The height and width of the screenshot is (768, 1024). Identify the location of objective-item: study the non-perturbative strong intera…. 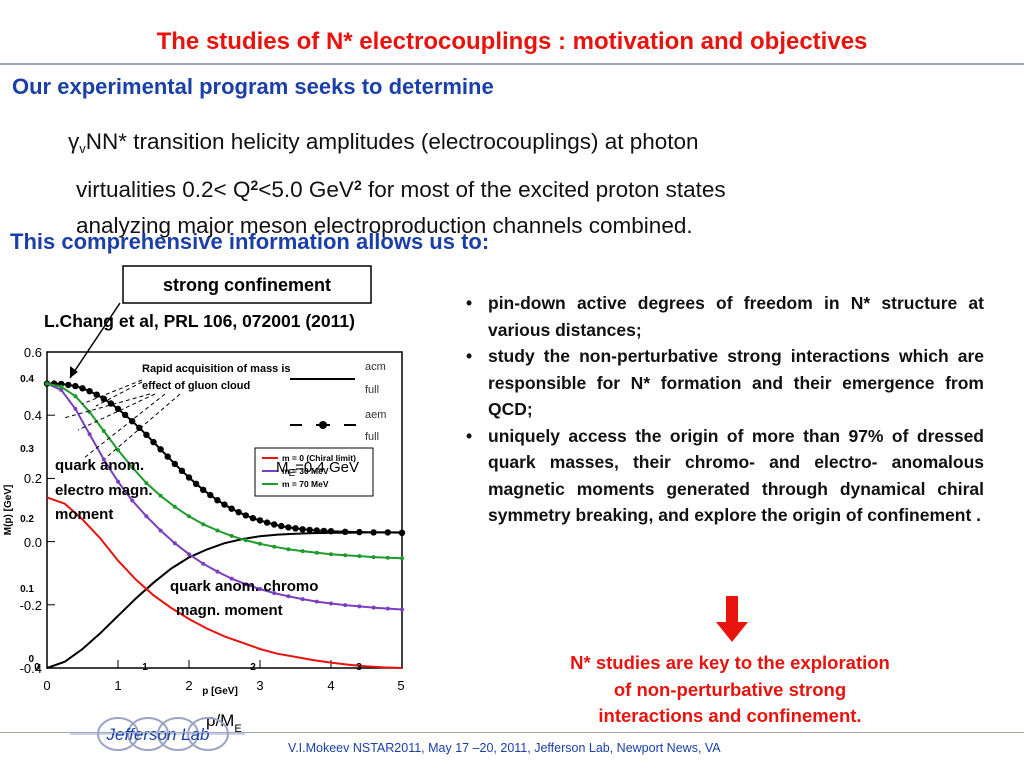
(723, 383).